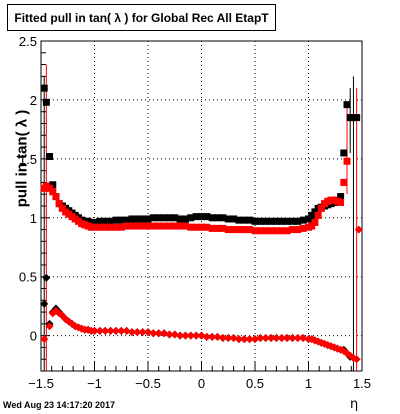 The image size is (400, 414). Describe the element at coordinates (28, 277) in the screenshot. I see `y-tick-label: 0.5` at that location.